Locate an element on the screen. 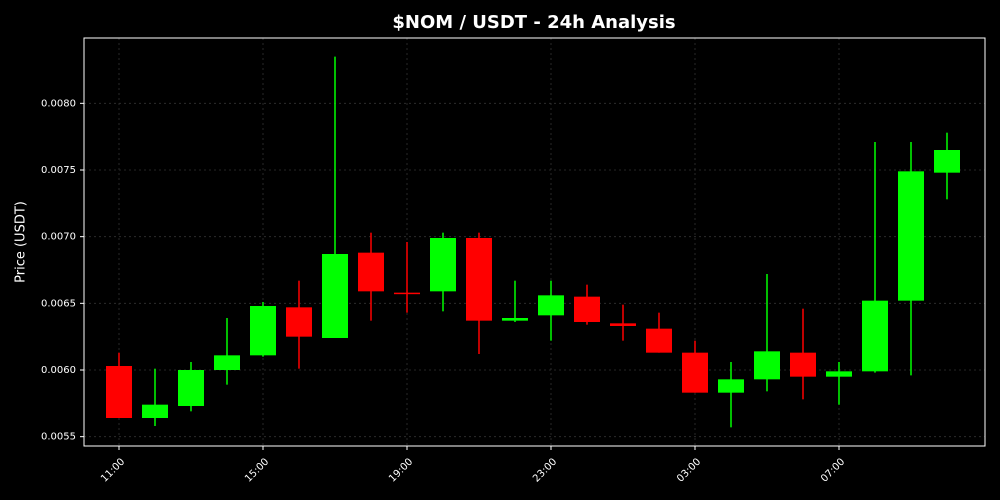  y-tick-label: 0.0080 is located at coordinates (58, 103).